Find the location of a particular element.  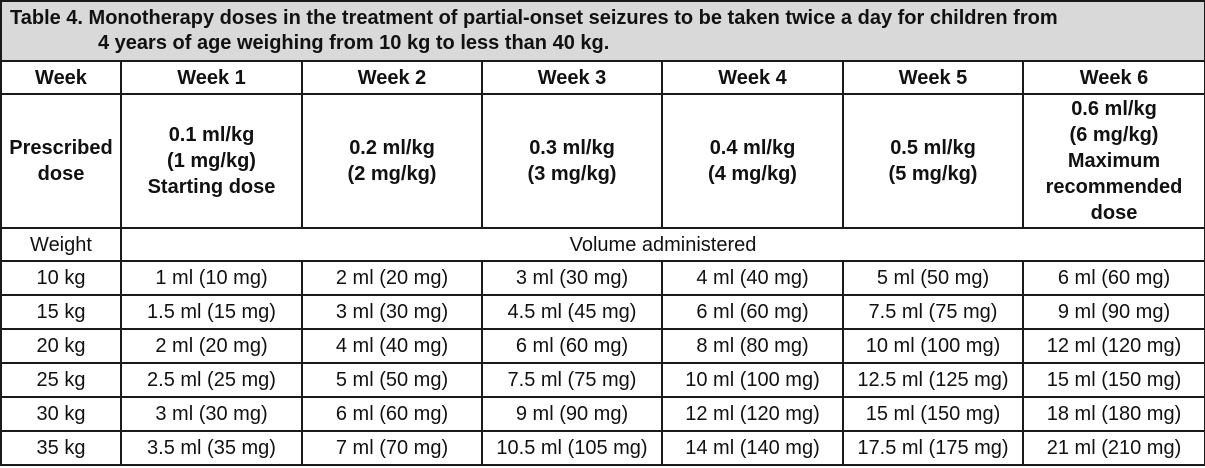

volume-cell: 21 ml (210 mg) is located at coordinates (1113, 448).